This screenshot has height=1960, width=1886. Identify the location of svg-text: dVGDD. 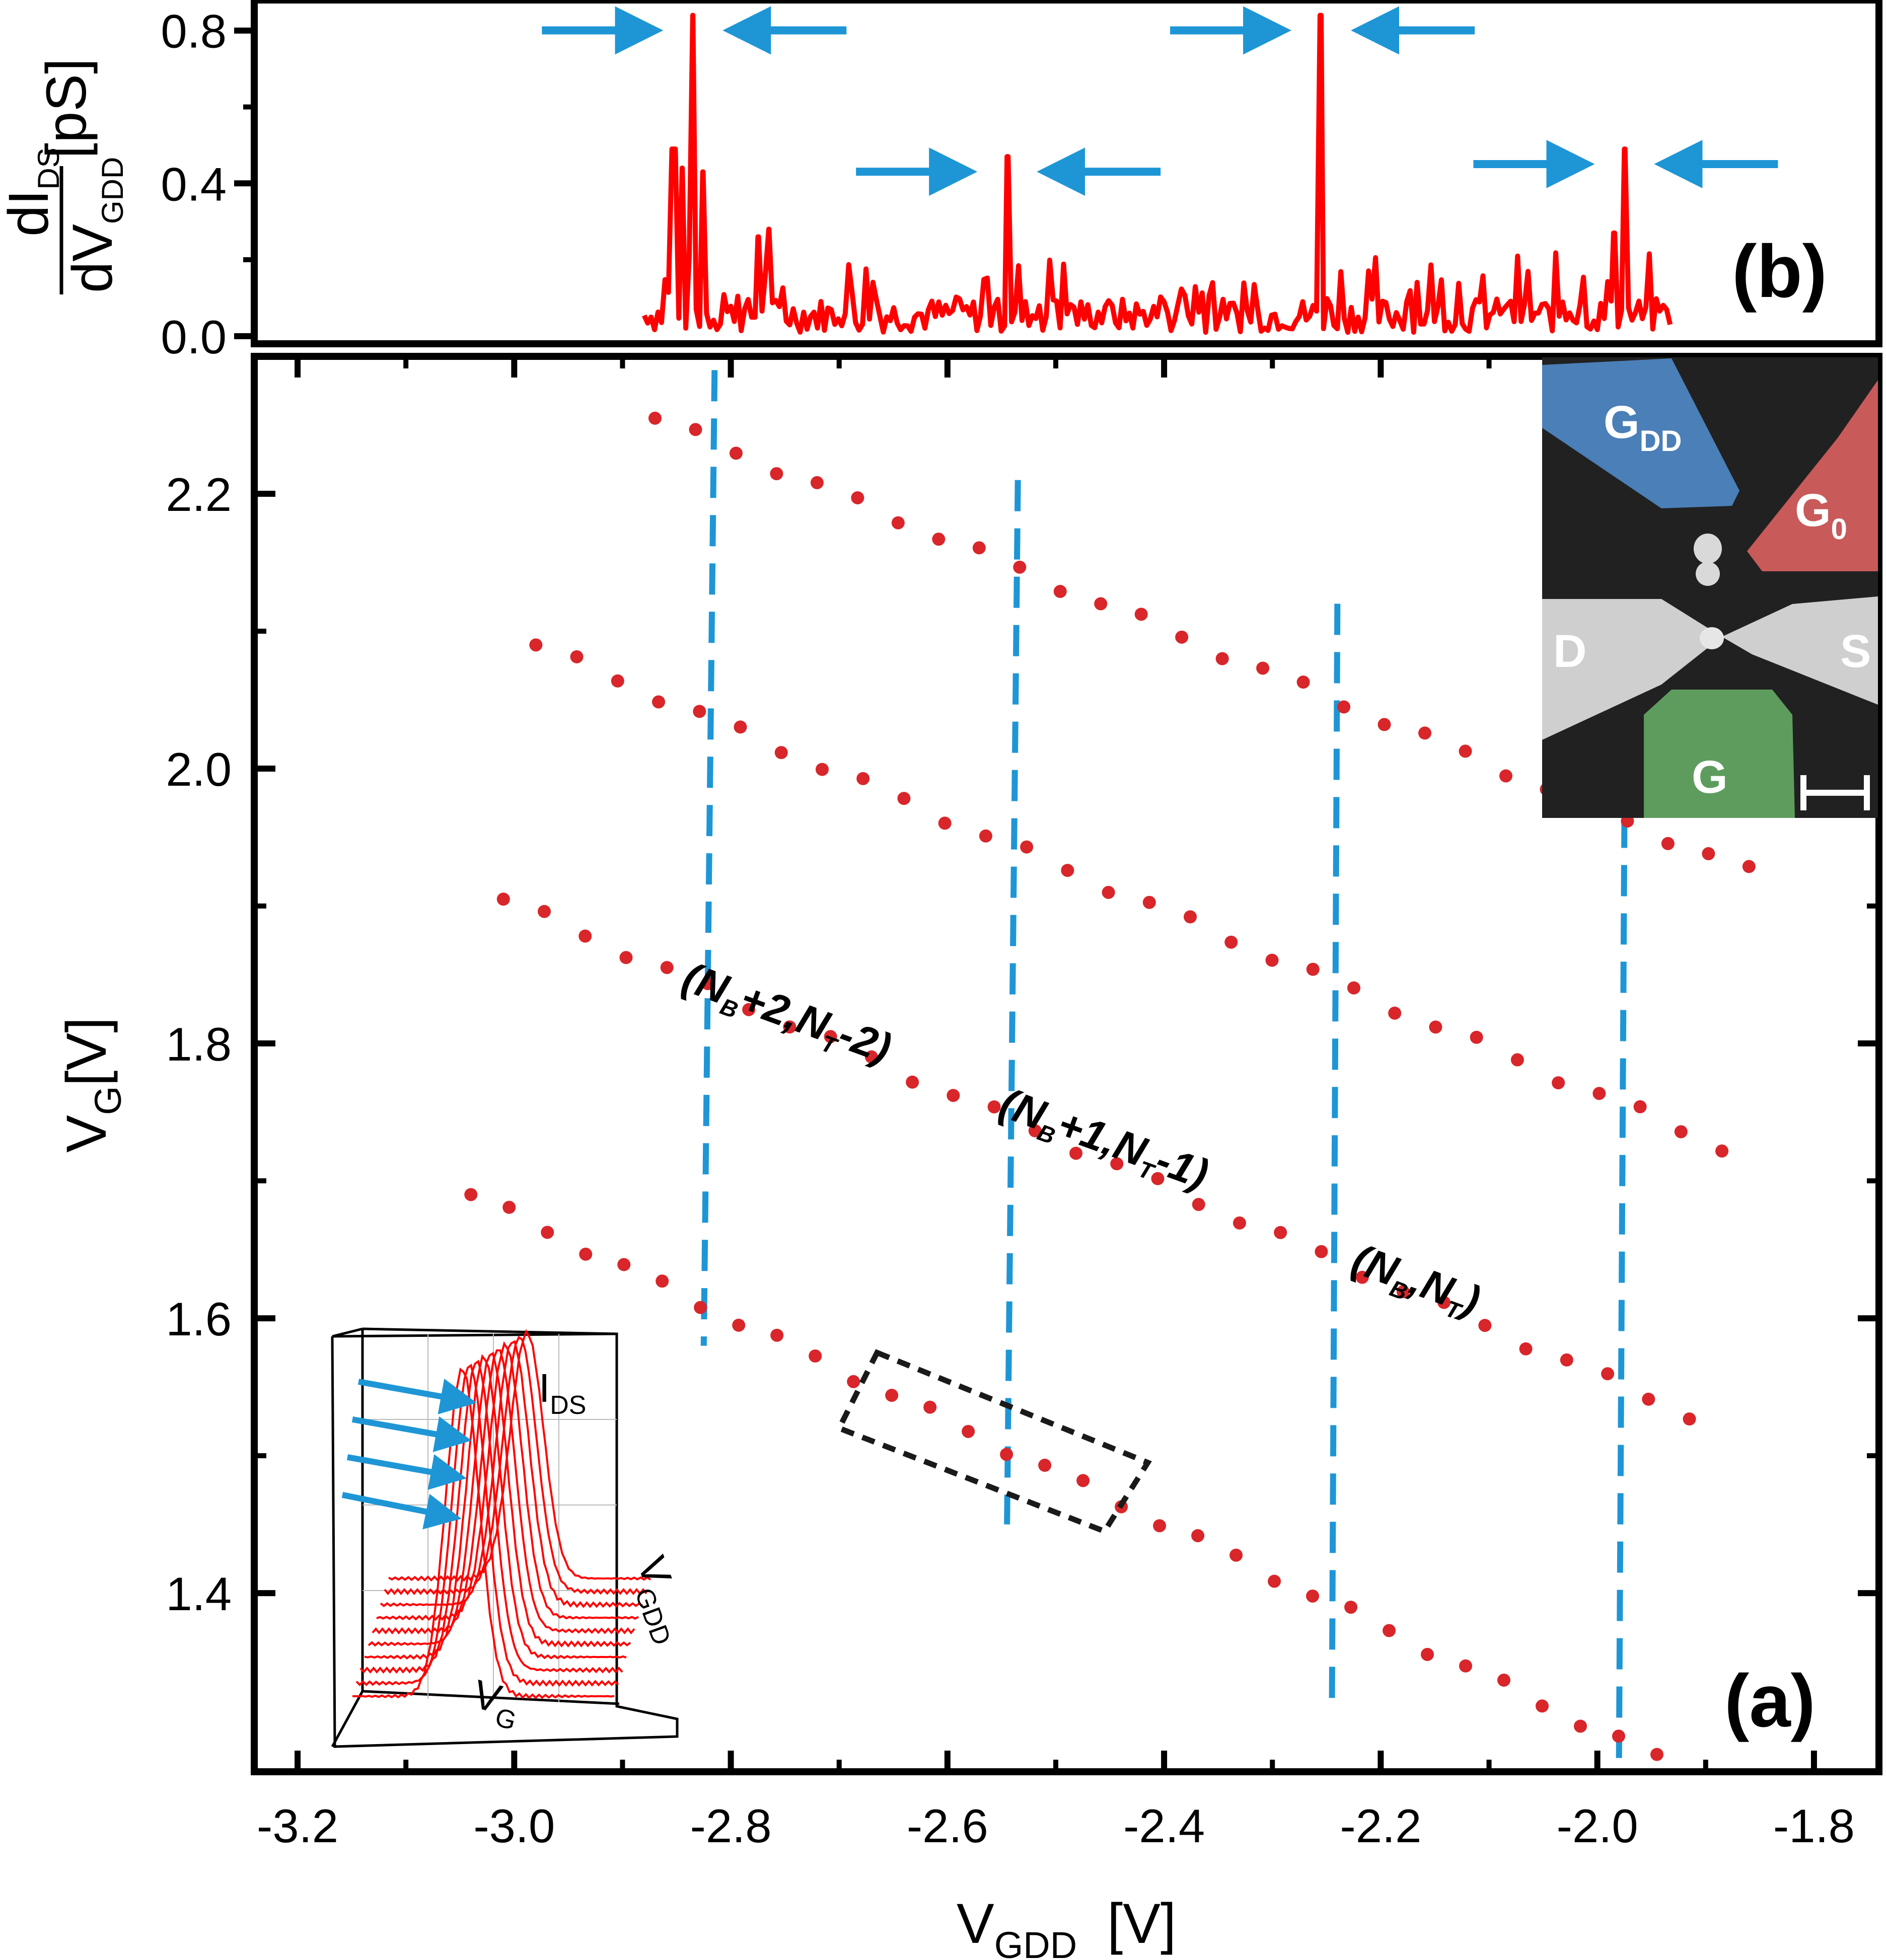
(95, 225).